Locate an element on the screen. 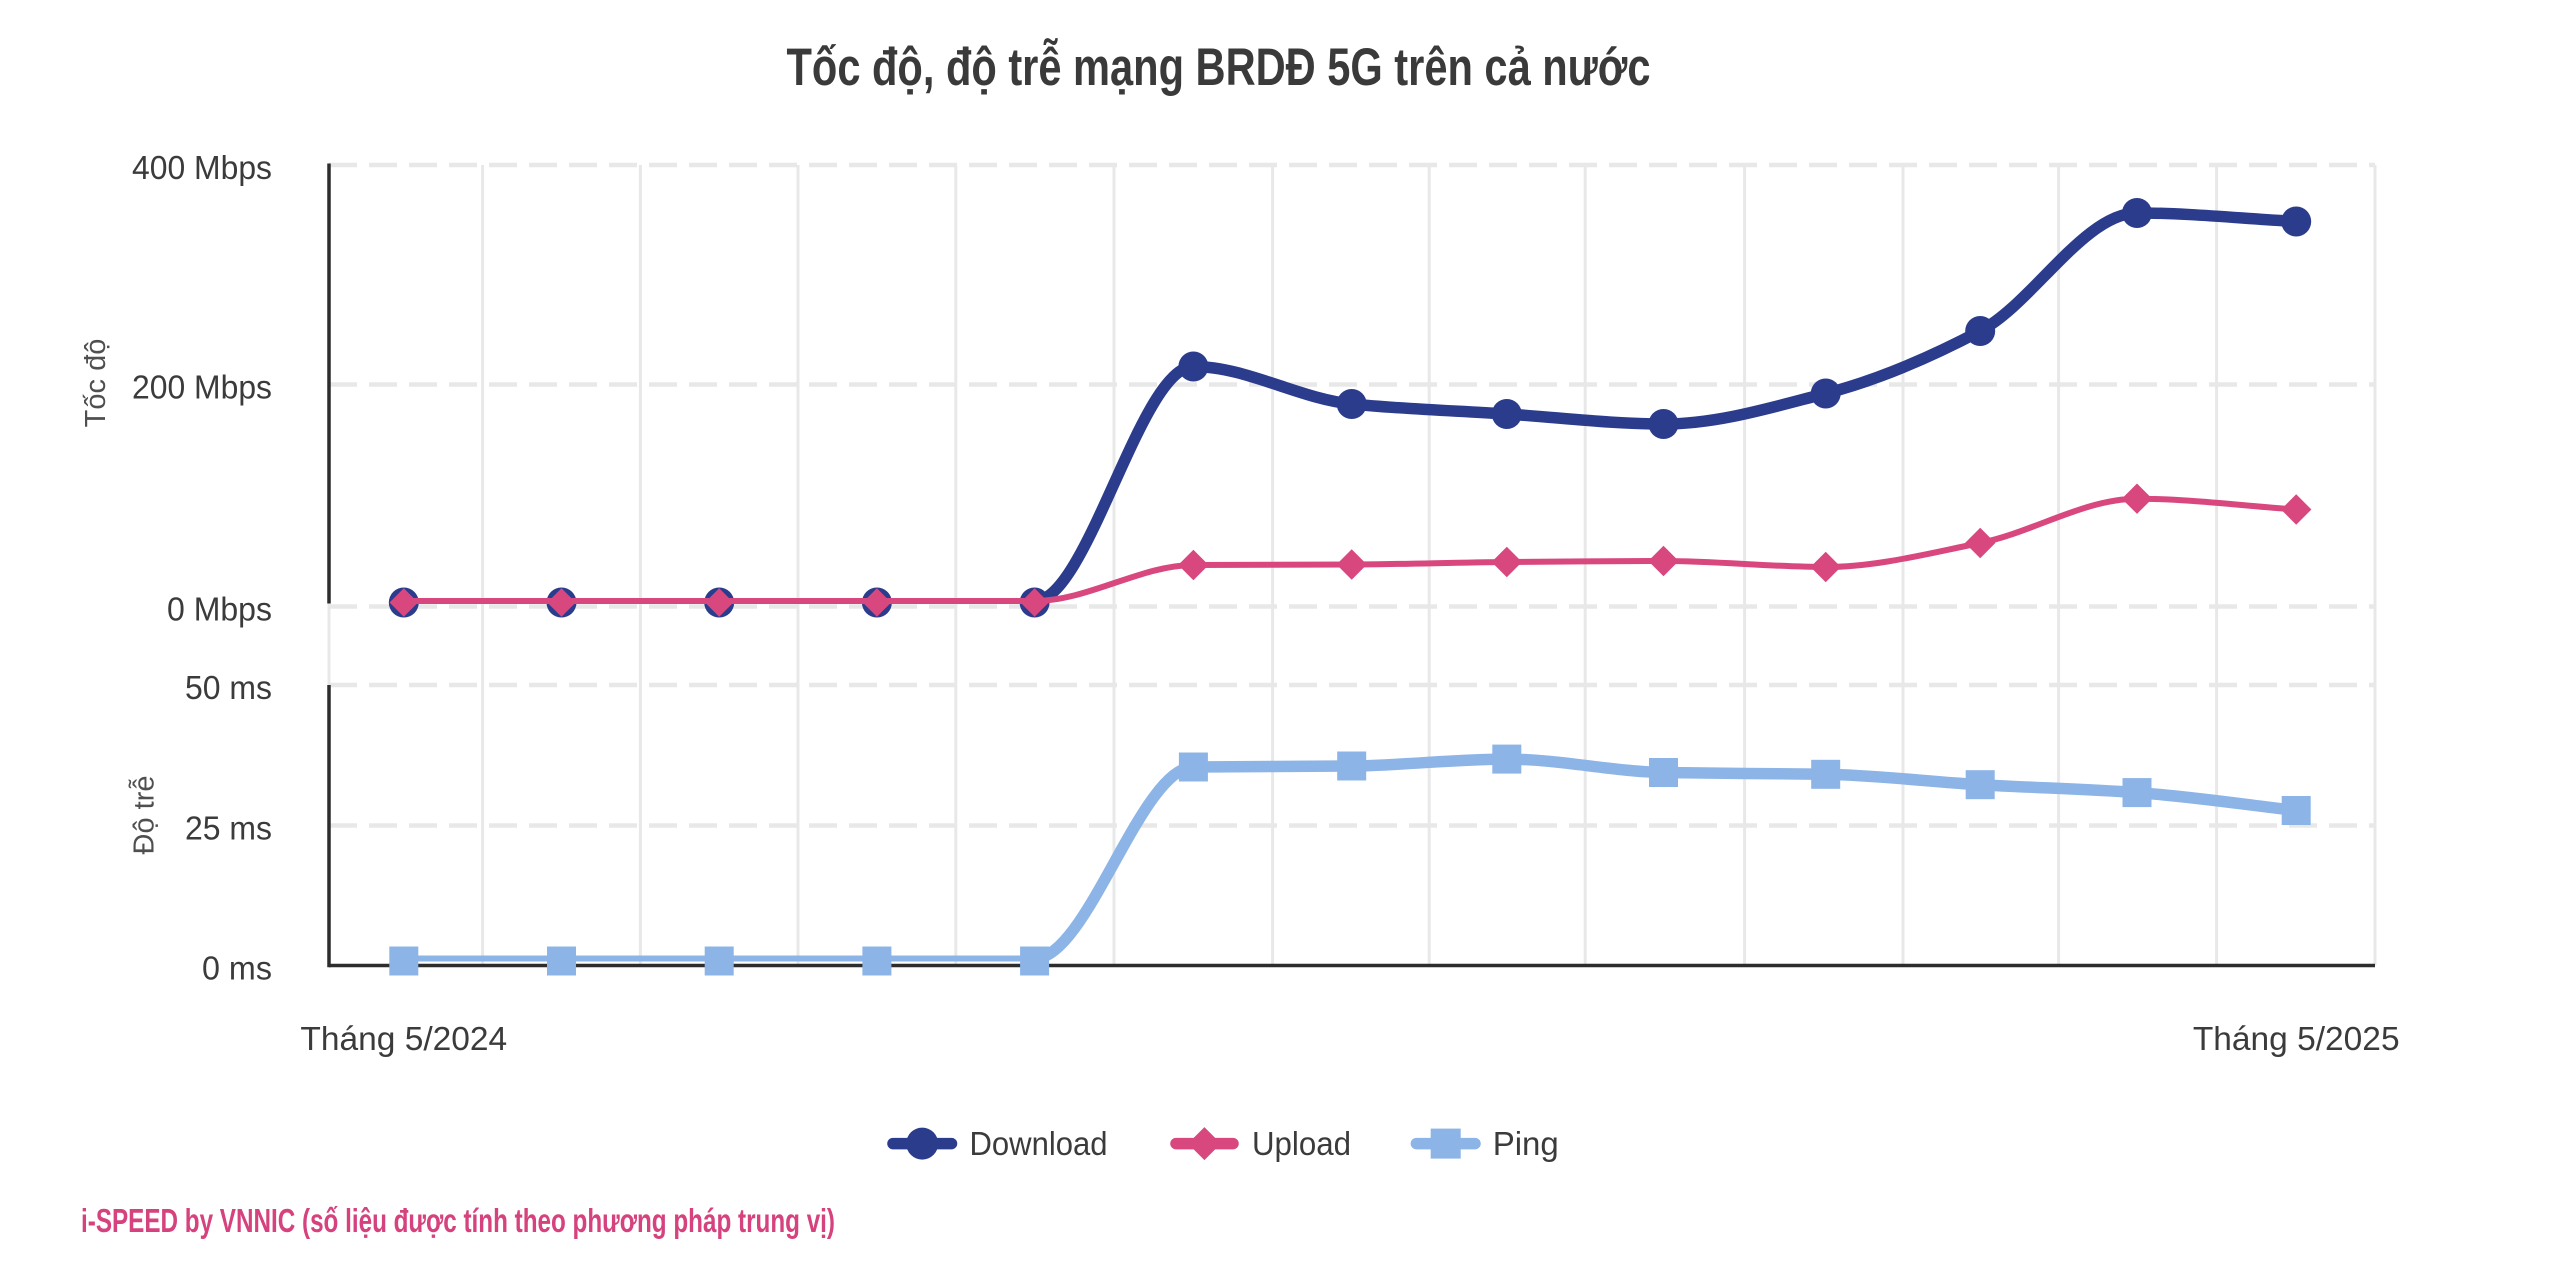 The image size is (2554, 1276). svg-text: 25 ms is located at coordinates (228, 829).